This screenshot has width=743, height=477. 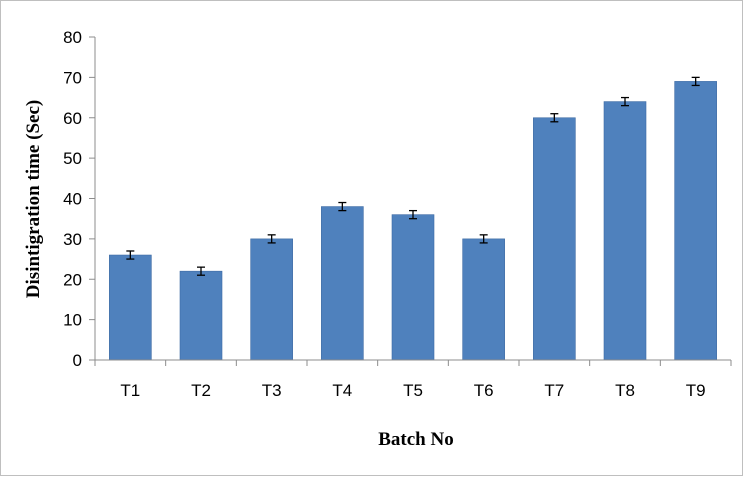 What do you see at coordinates (413, 214) in the screenshot?
I see `error-bar-t5` at bounding box center [413, 214].